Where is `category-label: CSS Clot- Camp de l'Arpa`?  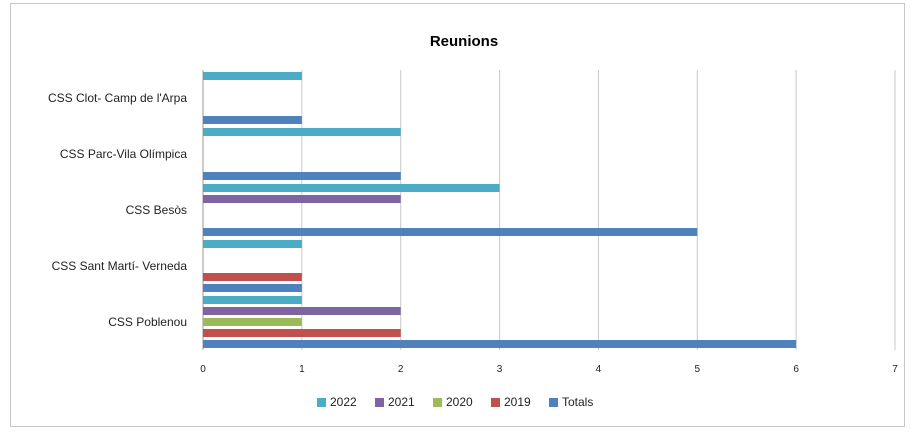
category-label: CSS Clot- Camp de l'Arpa is located at coordinates (117, 98).